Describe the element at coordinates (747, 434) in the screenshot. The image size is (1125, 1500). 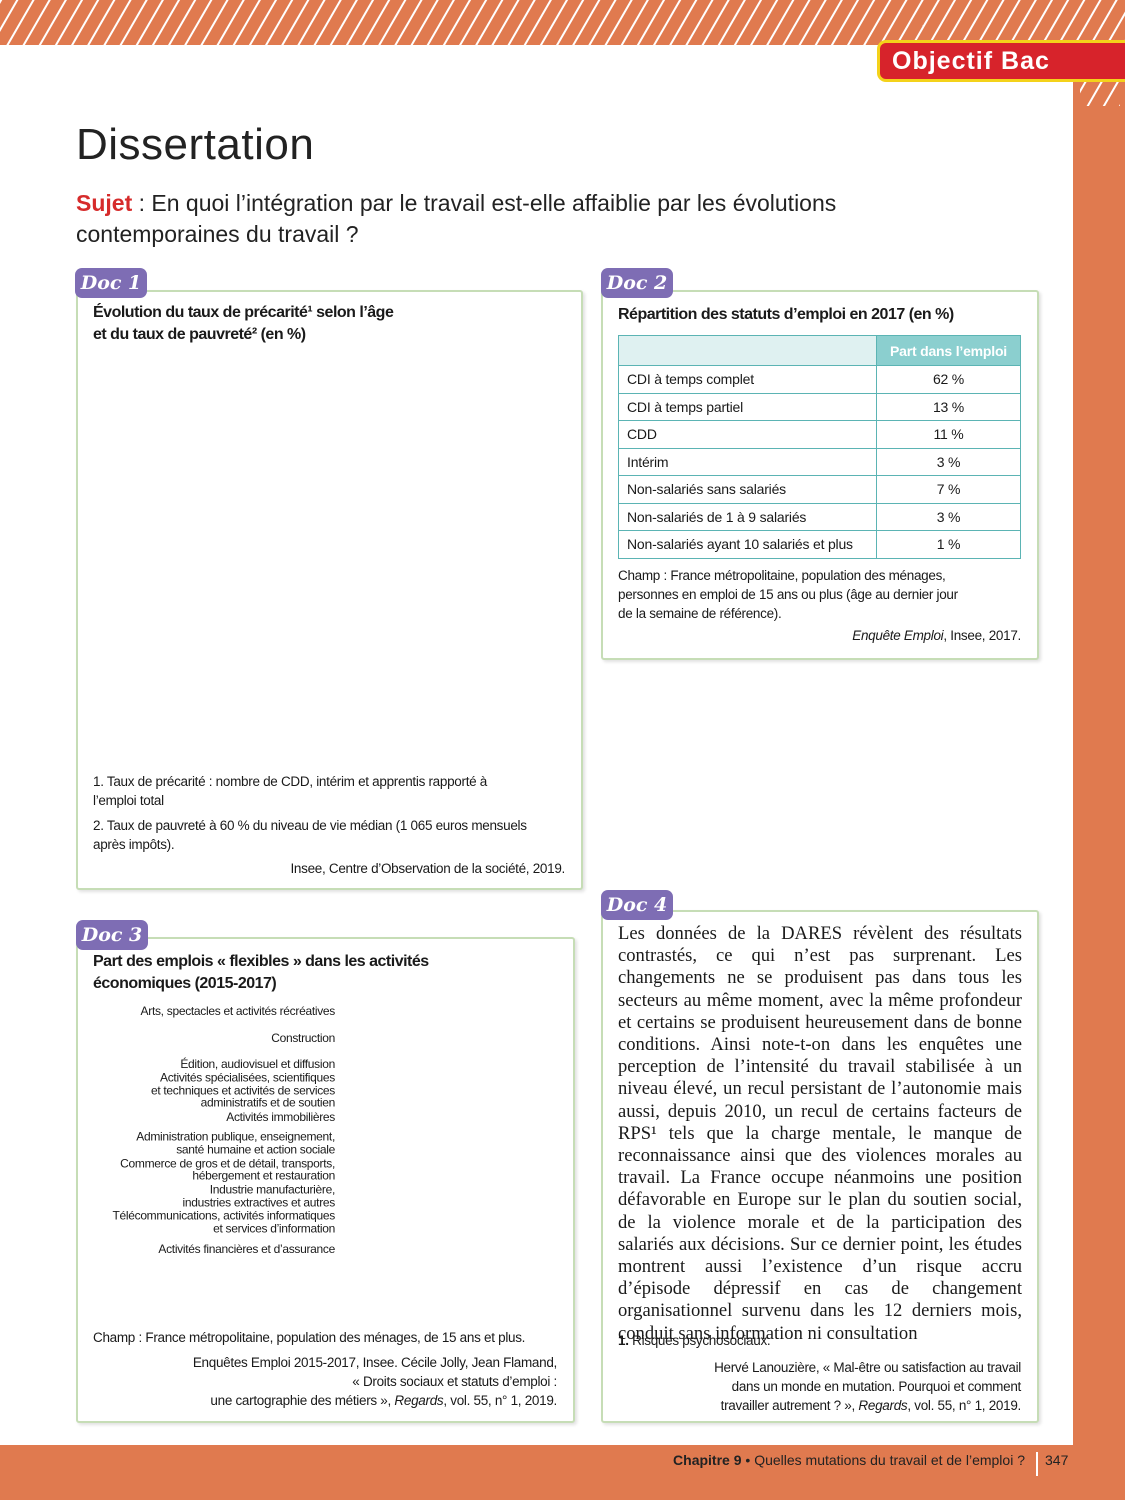
I see `table-cell: CDD` at that location.